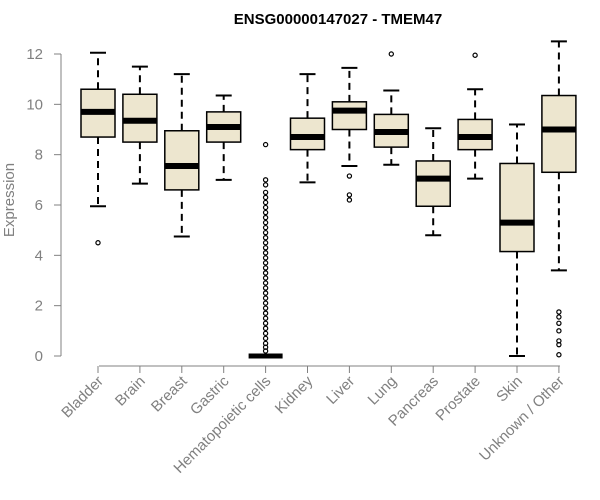 This screenshot has width=600, height=500. I want to click on x-category-label: Kidney, so click(294, 394).